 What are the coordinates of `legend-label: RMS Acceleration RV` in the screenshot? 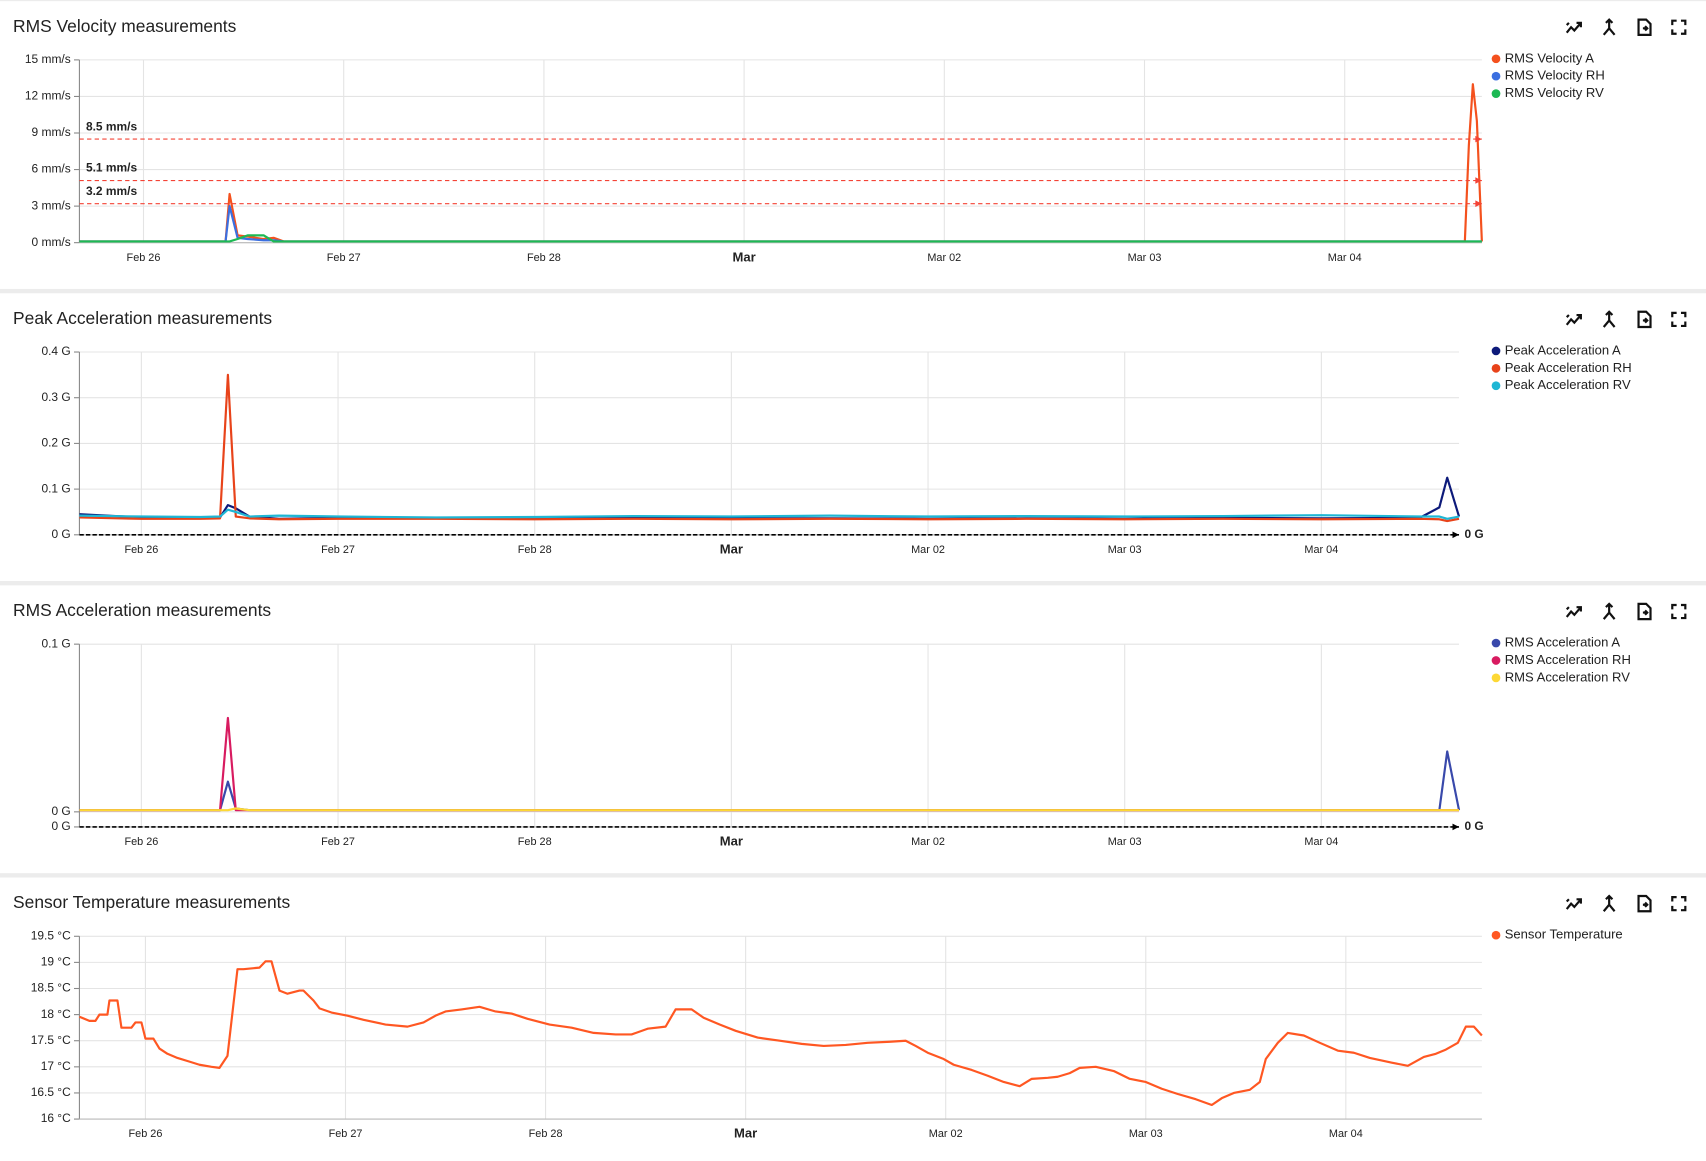 It's located at (1568, 676).